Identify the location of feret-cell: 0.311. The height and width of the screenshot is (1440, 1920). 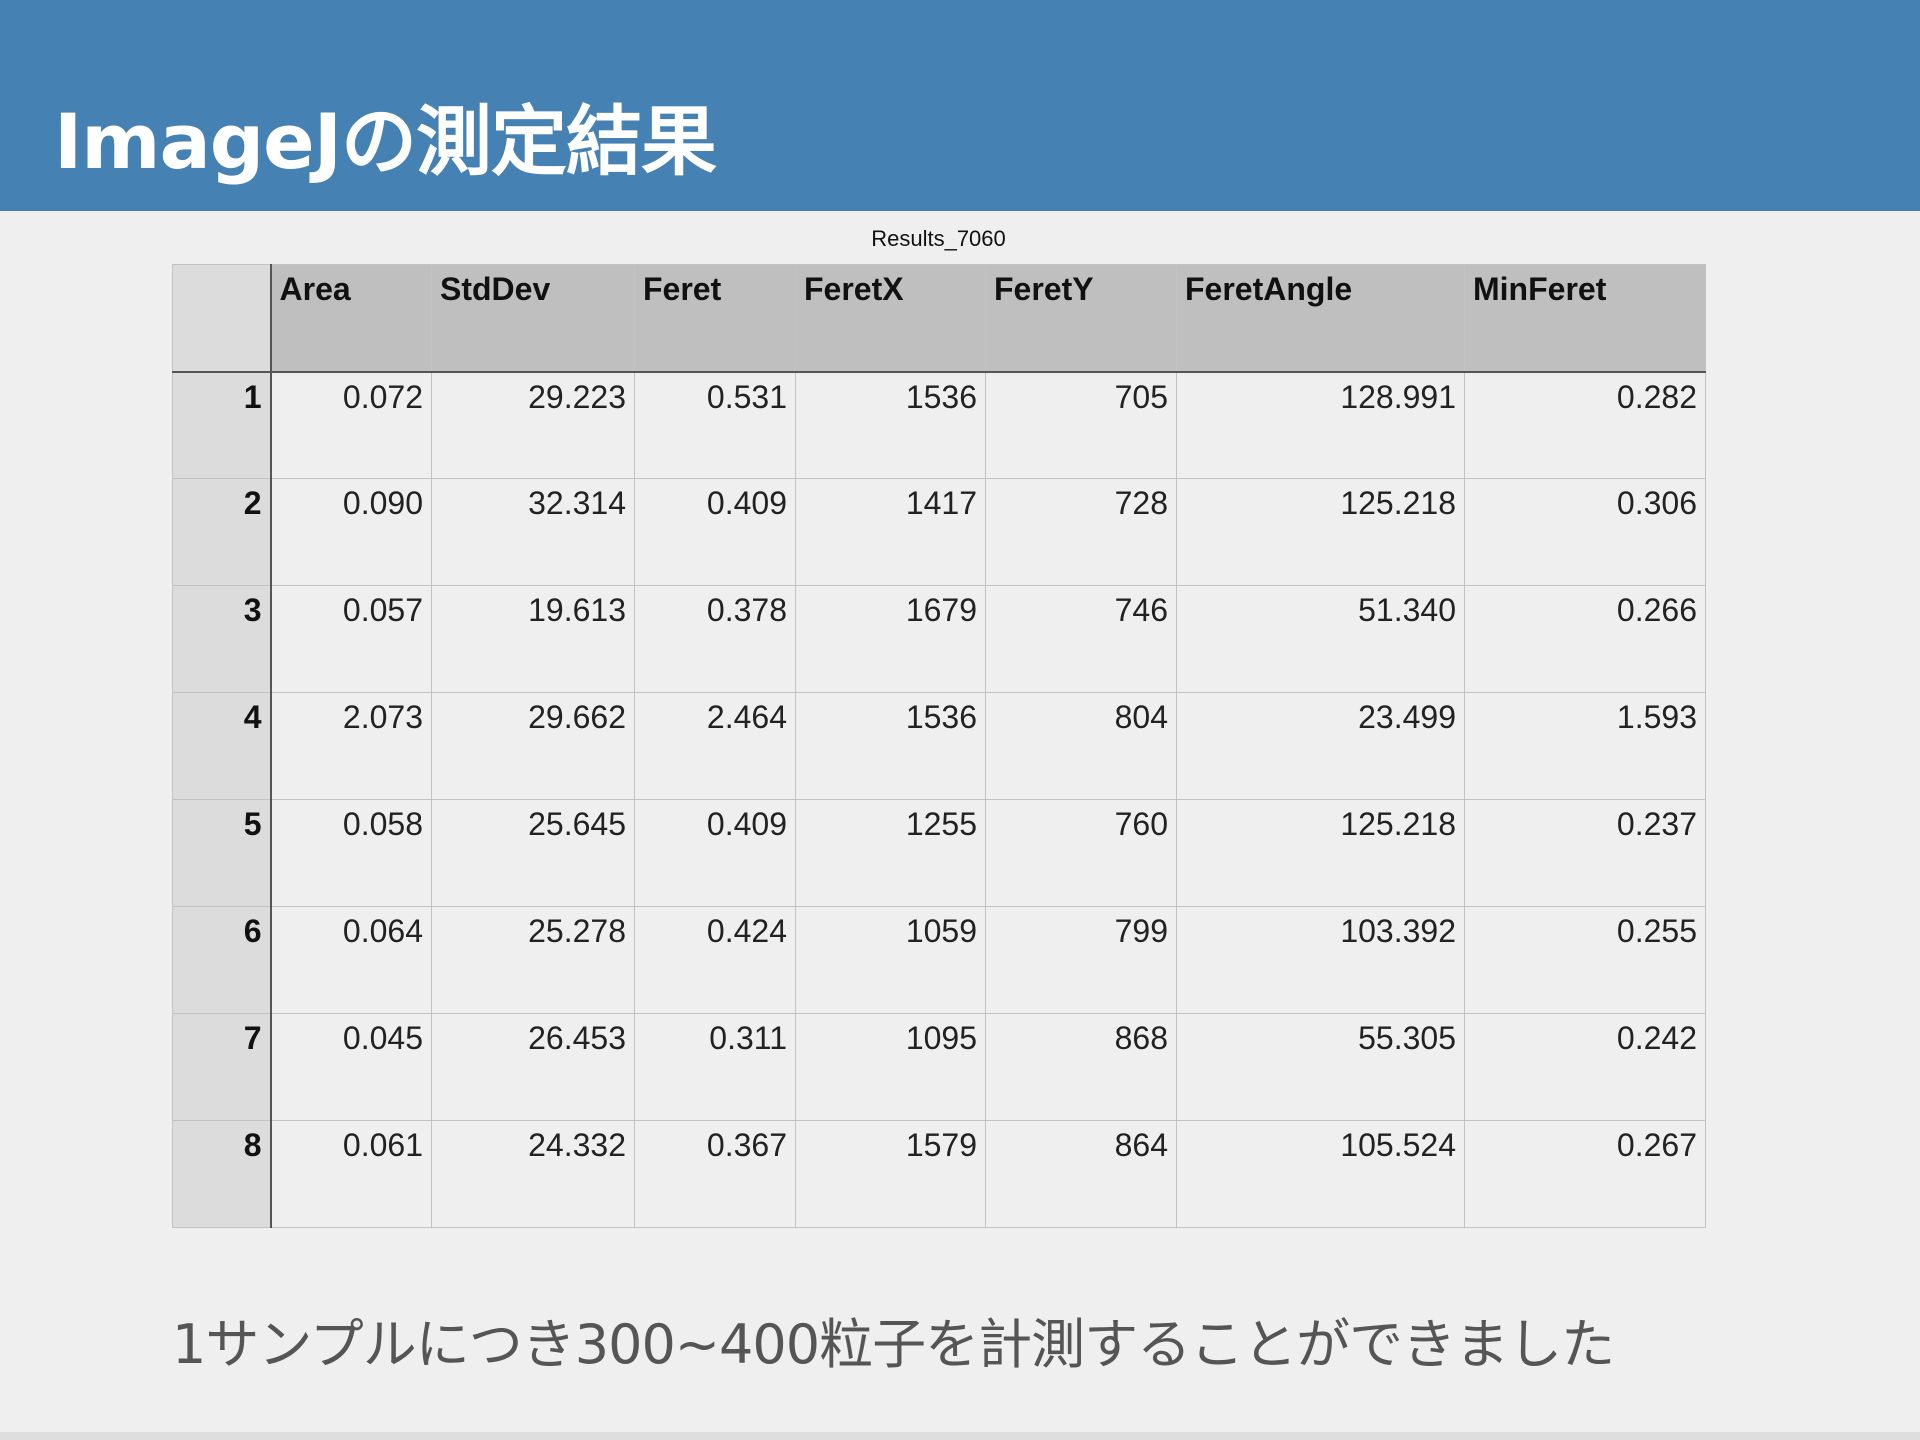
(715, 1067).